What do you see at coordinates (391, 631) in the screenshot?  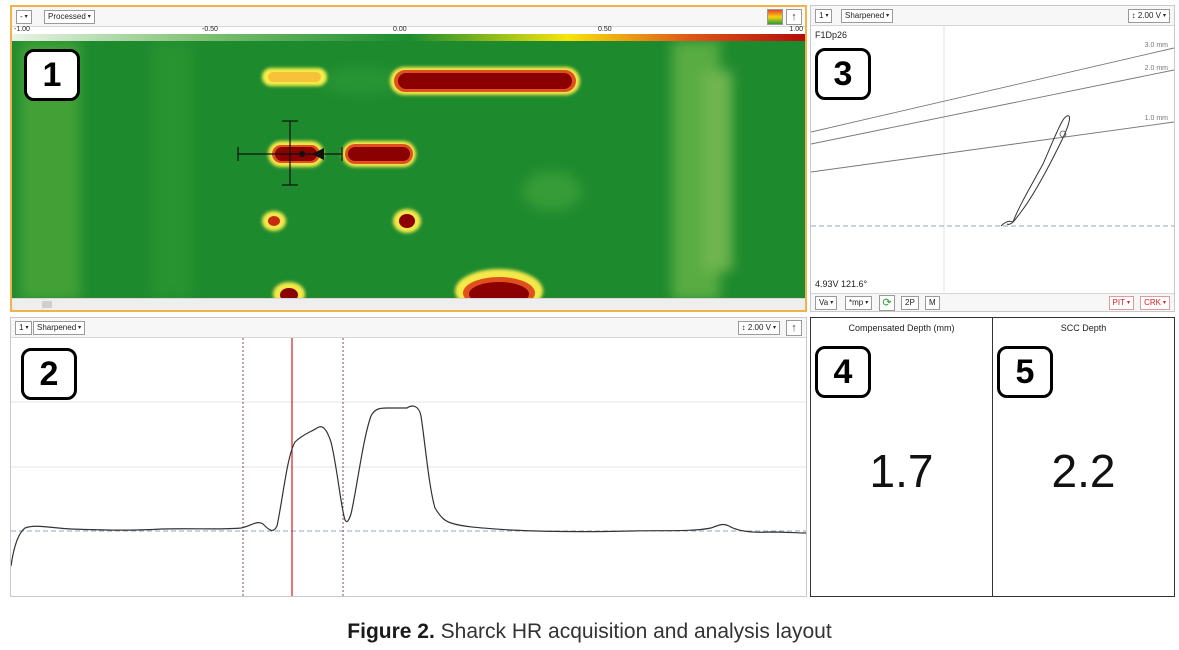 I see `figure-label: Figure 2.` at bounding box center [391, 631].